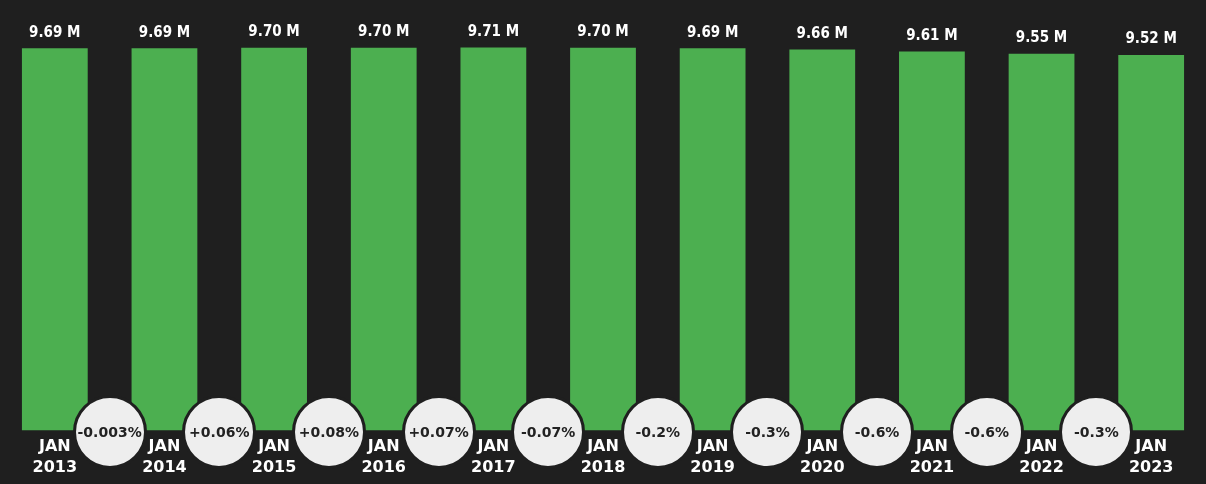 This screenshot has height=484, width=1206. What do you see at coordinates (603, 455) in the screenshot?
I see `x-tick-label: JAN 2018` at bounding box center [603, 455].